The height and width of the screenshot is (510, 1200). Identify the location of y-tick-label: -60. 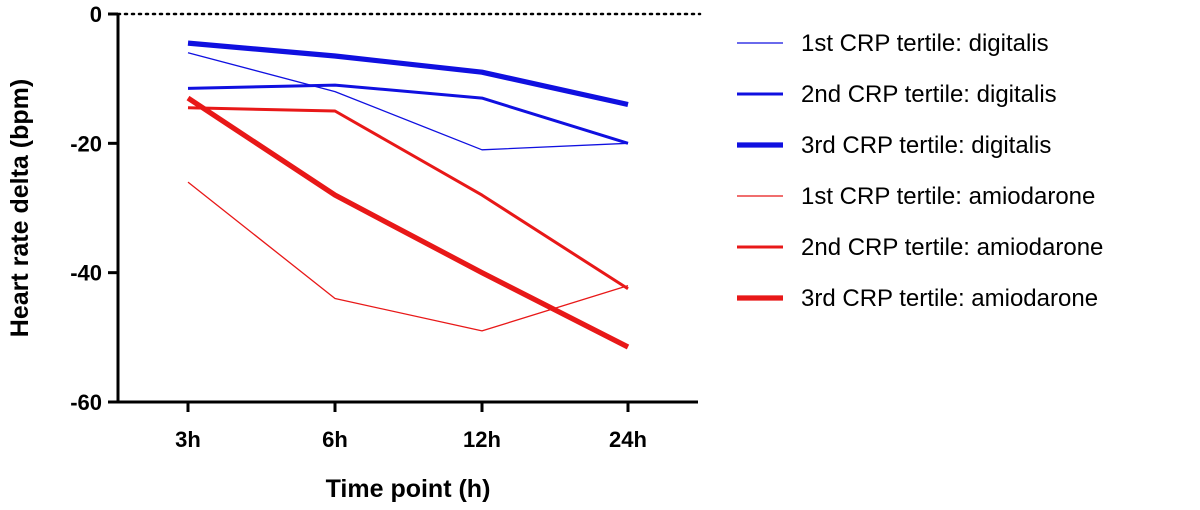
(86, 402).